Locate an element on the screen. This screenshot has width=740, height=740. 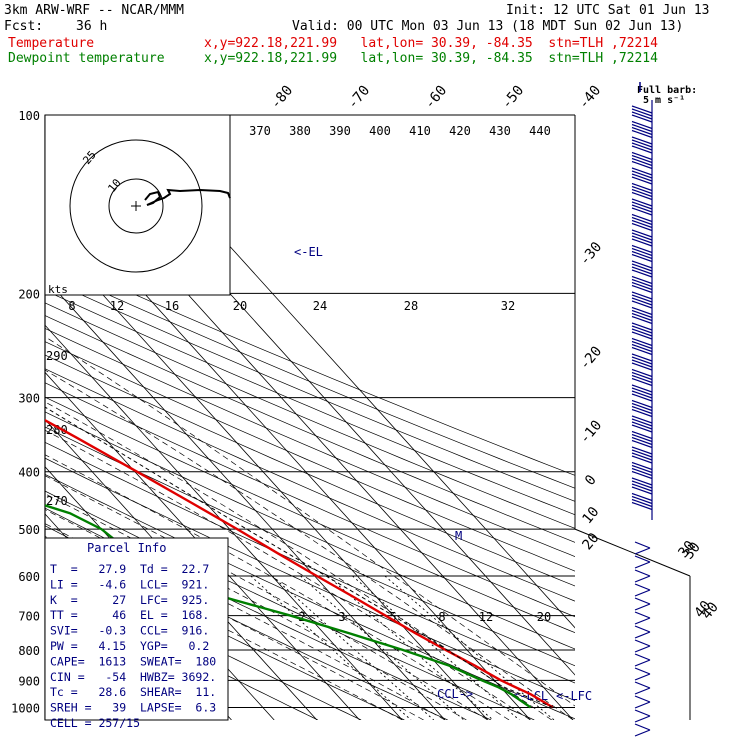
parcel-info-row: T = 27.9 Td = 22.7 is located at coordinates (129, 569).